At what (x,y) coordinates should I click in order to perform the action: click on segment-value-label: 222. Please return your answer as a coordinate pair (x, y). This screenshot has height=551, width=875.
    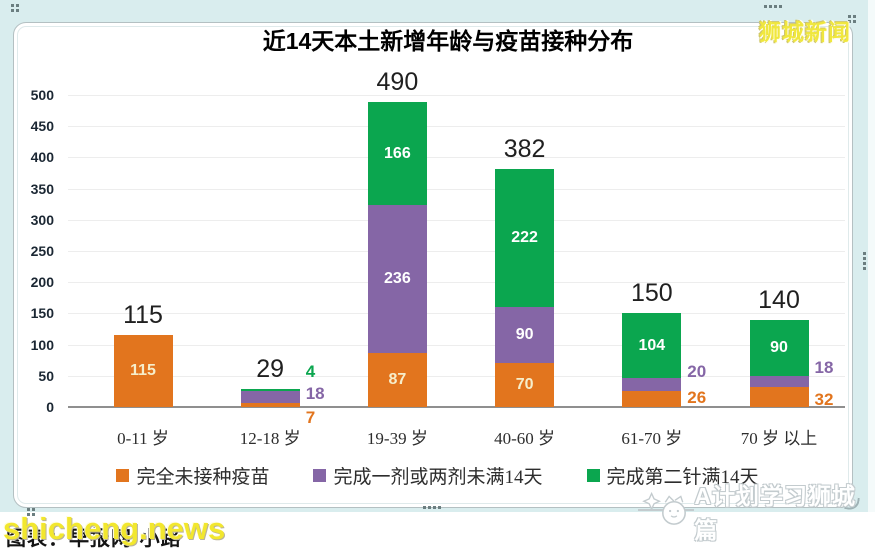
    Looking at the image, I should click on (524, 237).